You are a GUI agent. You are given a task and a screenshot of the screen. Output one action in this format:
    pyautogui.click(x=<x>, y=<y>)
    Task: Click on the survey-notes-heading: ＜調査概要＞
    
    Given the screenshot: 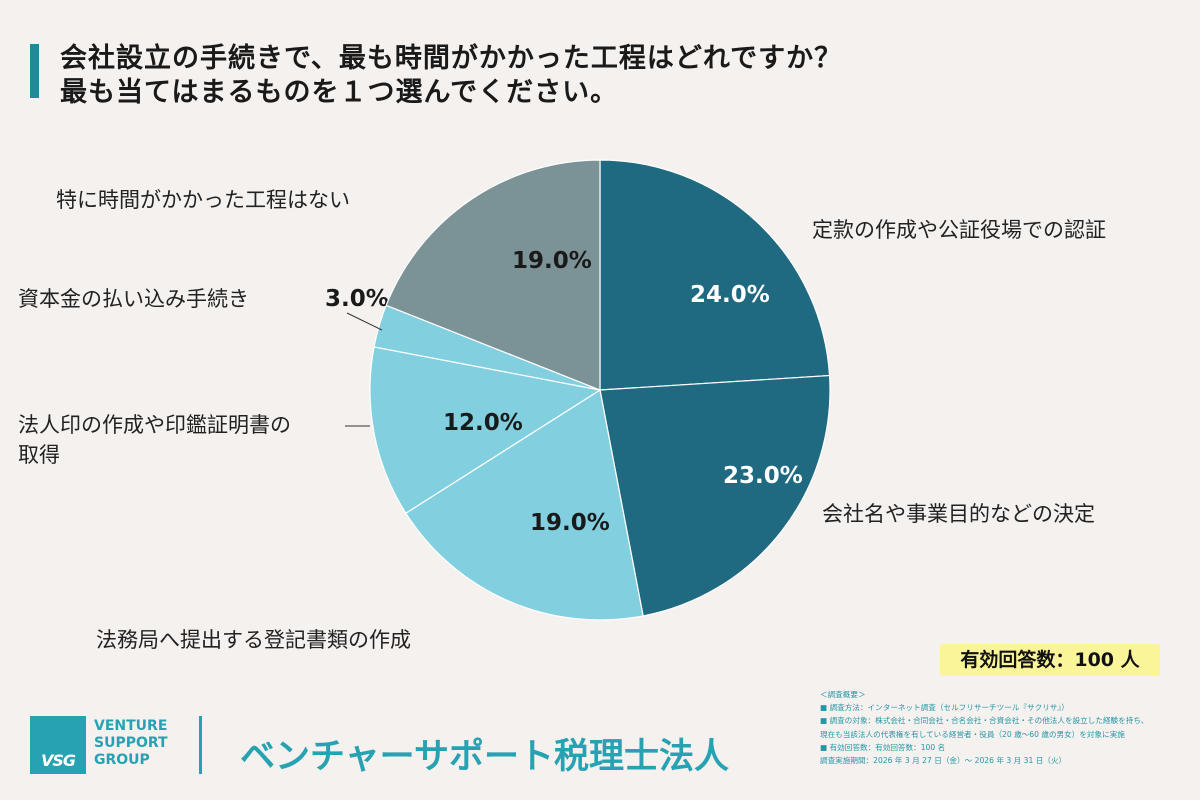 What is the action you would take?
    pyautogui.click(x=843, y=694)
    